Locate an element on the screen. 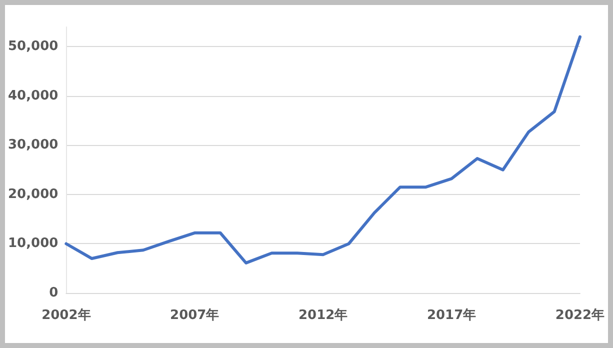  y-tick-label: 10,000 is located at coordinates (33, 244).